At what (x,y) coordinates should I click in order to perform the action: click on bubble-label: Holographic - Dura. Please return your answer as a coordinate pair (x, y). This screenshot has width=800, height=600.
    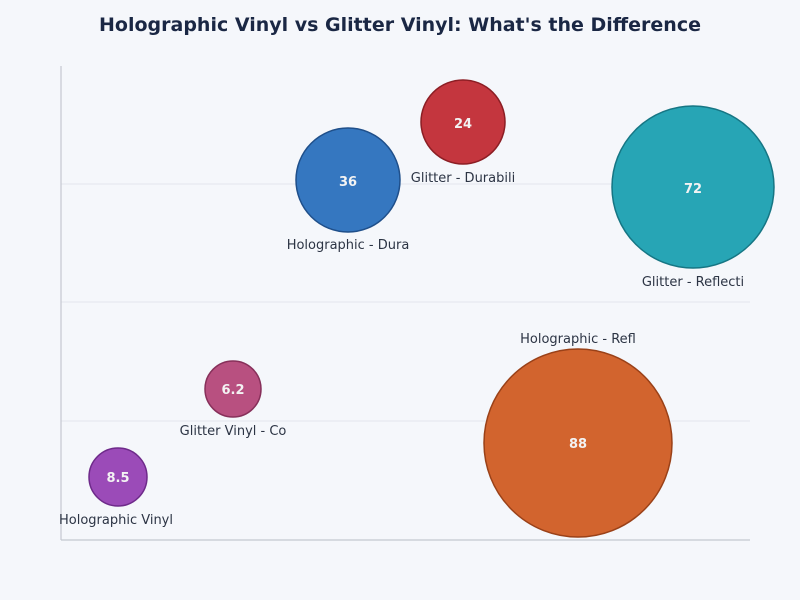
    Looking at the image, I should click on (348, 245).